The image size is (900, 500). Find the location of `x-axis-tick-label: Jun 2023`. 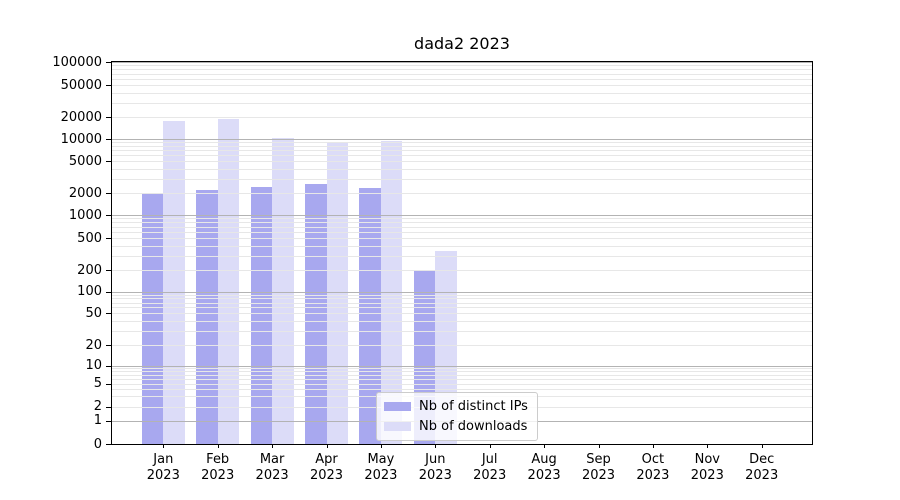

x-axis-tick-label: Jun 2023 is located at coordinates (435, 467).